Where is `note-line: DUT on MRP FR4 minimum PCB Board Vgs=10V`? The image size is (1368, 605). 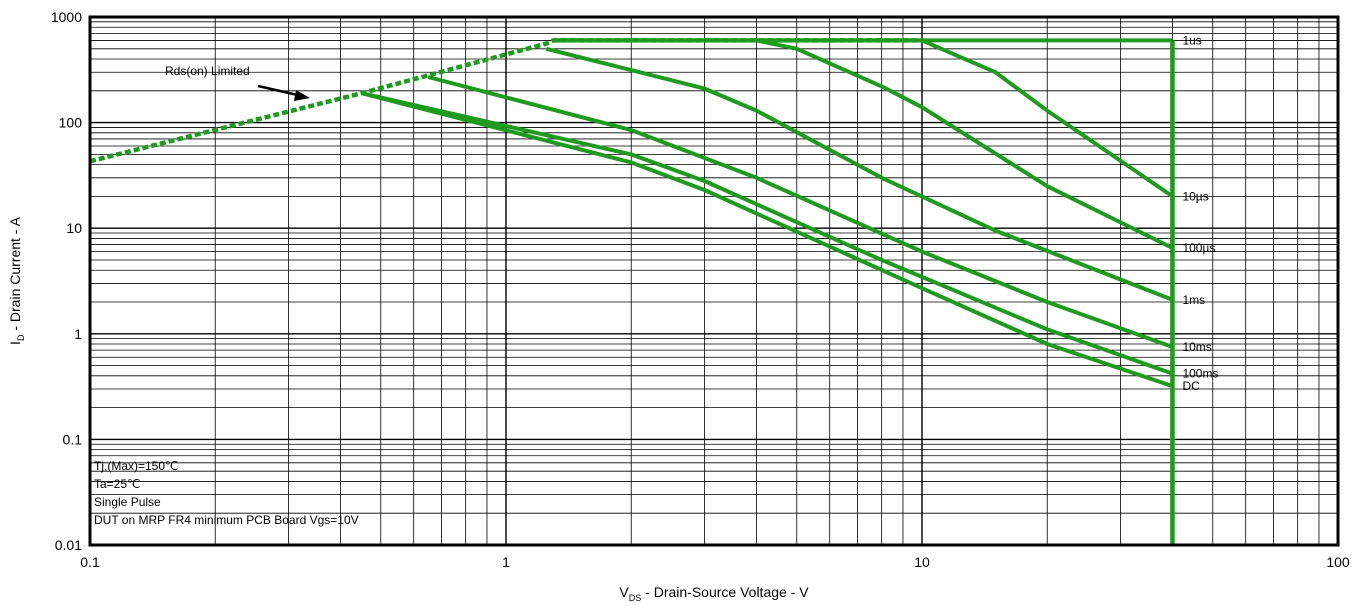 note-line: DUT on MRP FR4 minimum PCB Board Vgs=10V is located at coordinates (226, 520).